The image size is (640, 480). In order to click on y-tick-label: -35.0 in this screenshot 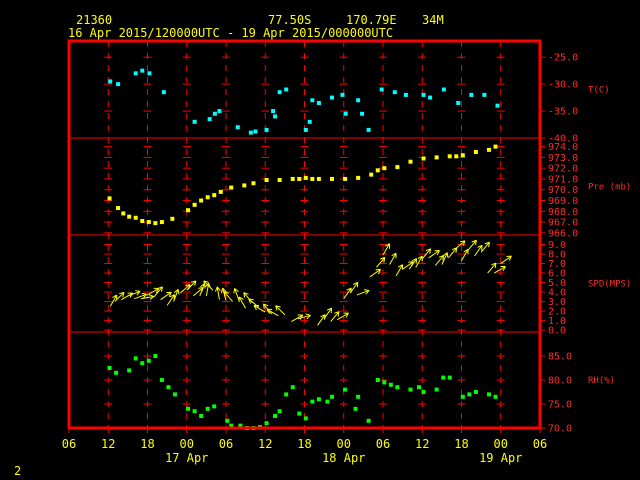, I will do `click(563, 112)`.